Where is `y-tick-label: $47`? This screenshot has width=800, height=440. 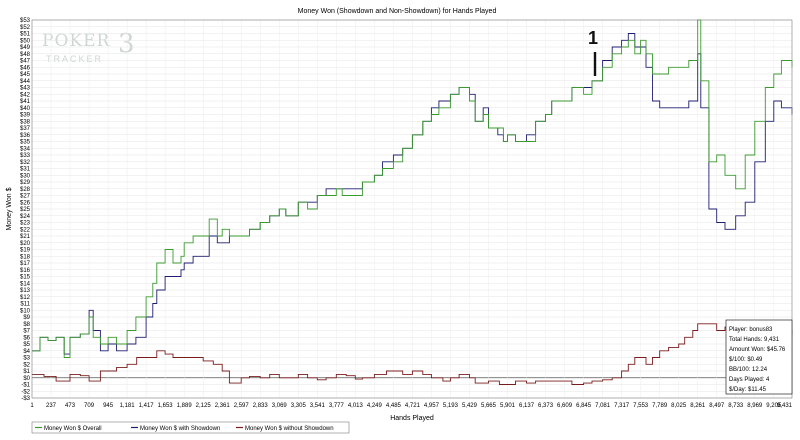 y-tick-label: $47 is located at coordinates (25, 62).